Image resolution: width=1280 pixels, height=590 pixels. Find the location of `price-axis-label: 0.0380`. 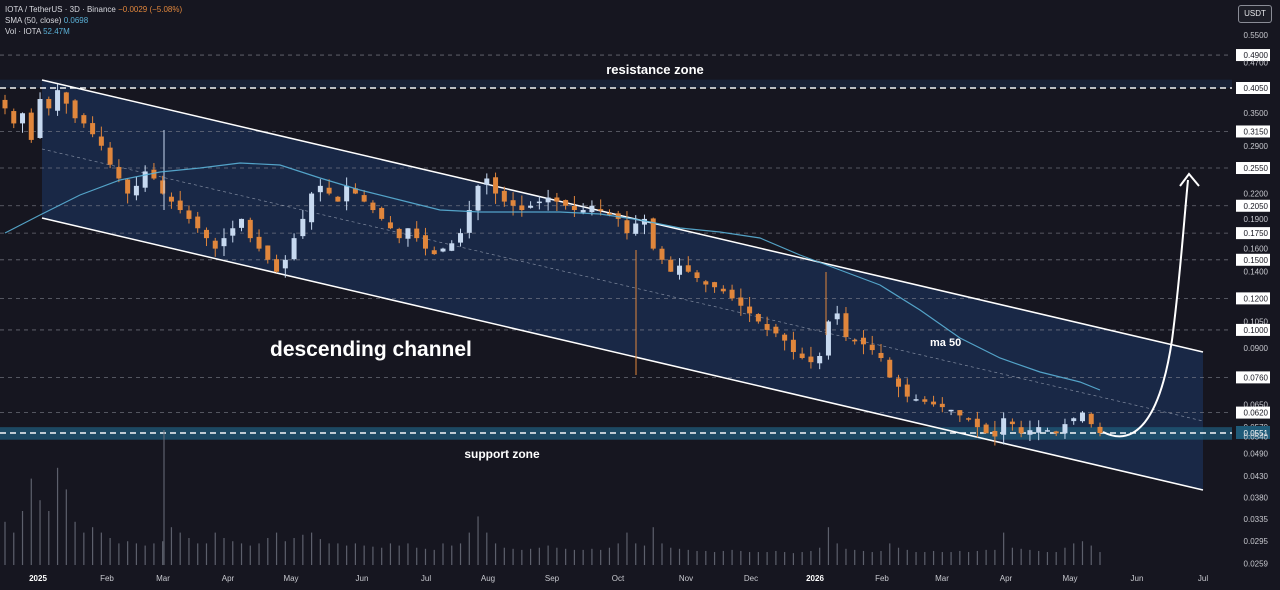

price-axis-label: 0.0380 is located at coordinates (1256, 497).